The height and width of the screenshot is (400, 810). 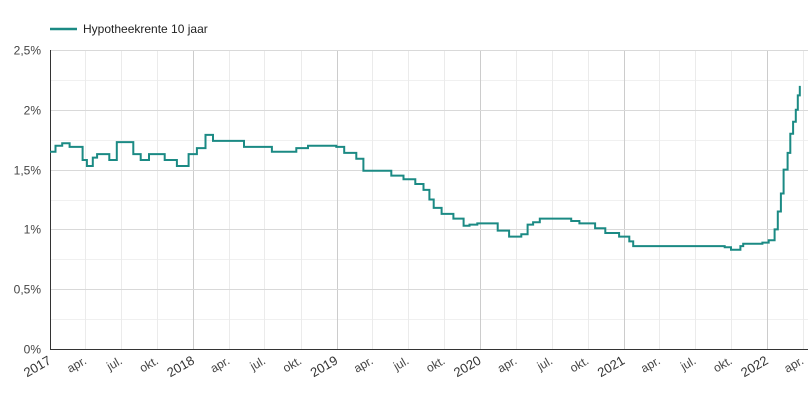 What do you see at coordinates (33, 350) in the screenshot?
I see `y-tick-label: 0%` at bounding box center [33, 350].